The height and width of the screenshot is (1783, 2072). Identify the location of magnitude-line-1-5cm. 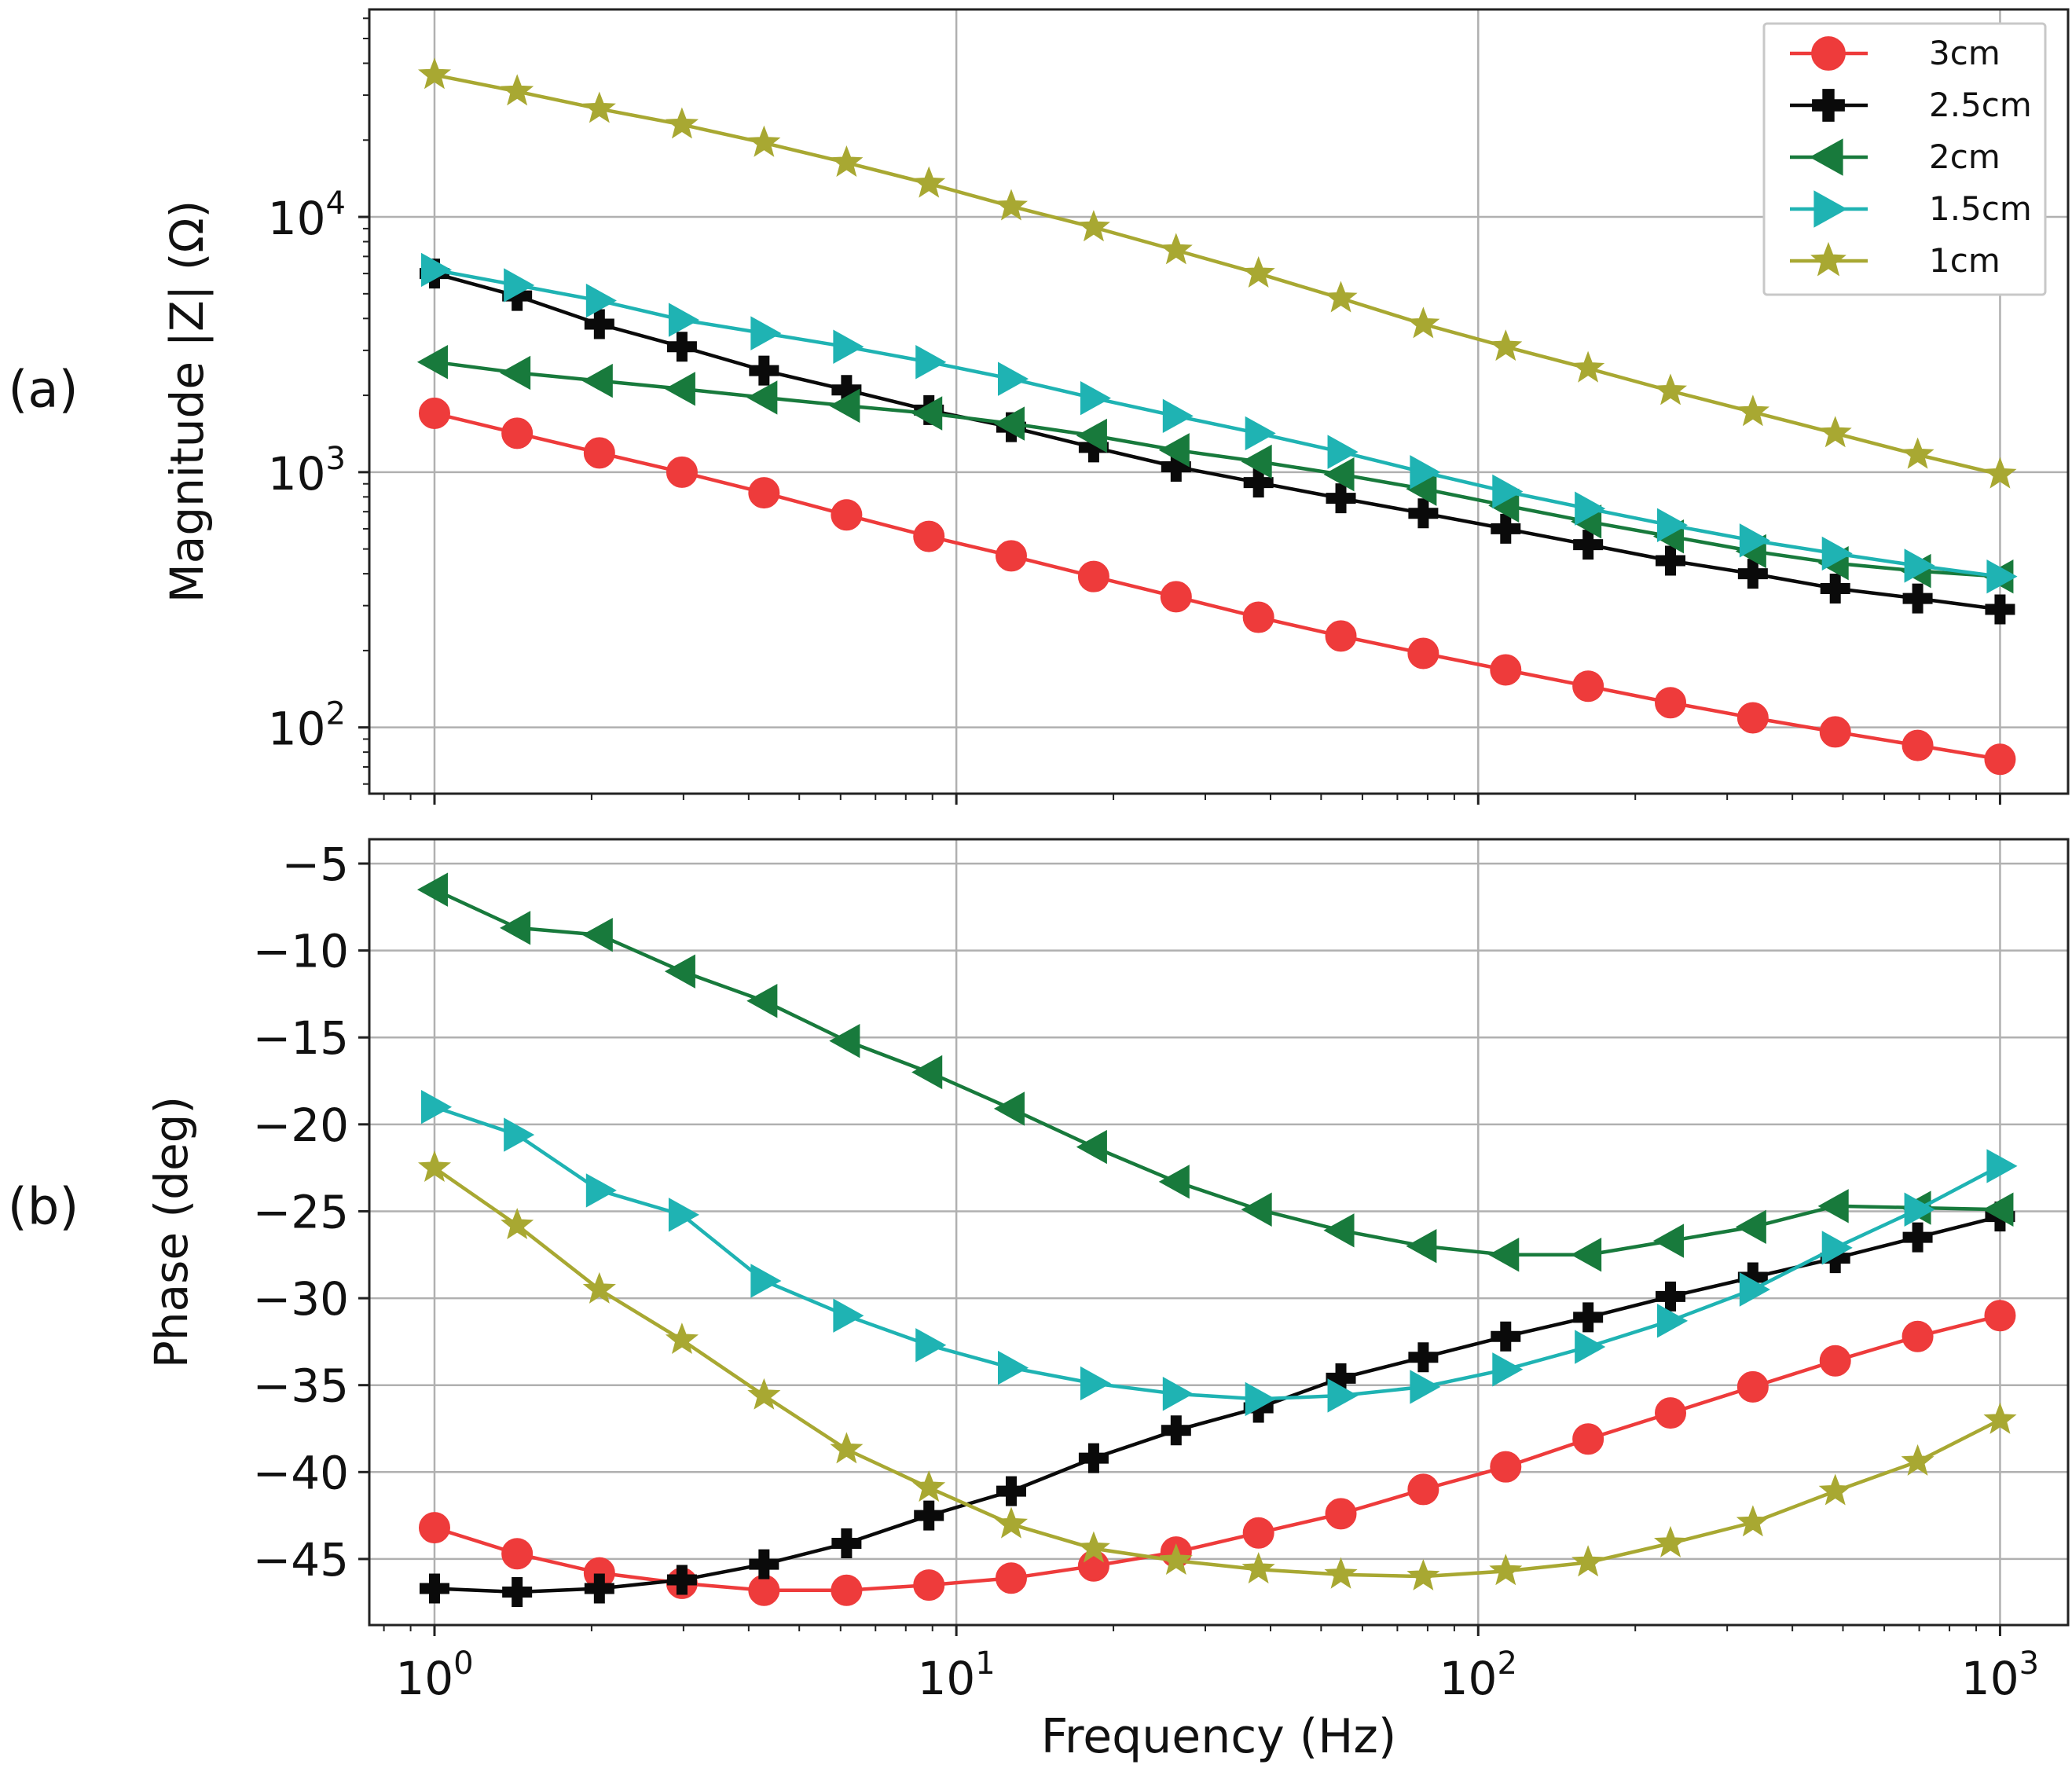
(1217, 423).